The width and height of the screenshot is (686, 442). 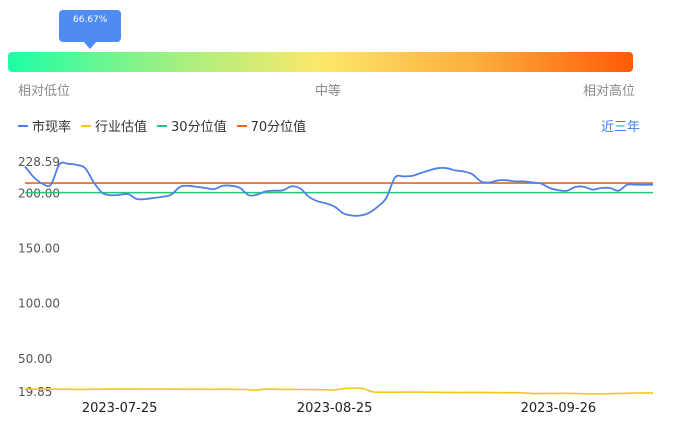 What do you see at coordinates (338, 189) in the screenshot?
I see `series-pcf-line` at bounding box center [338, 189].